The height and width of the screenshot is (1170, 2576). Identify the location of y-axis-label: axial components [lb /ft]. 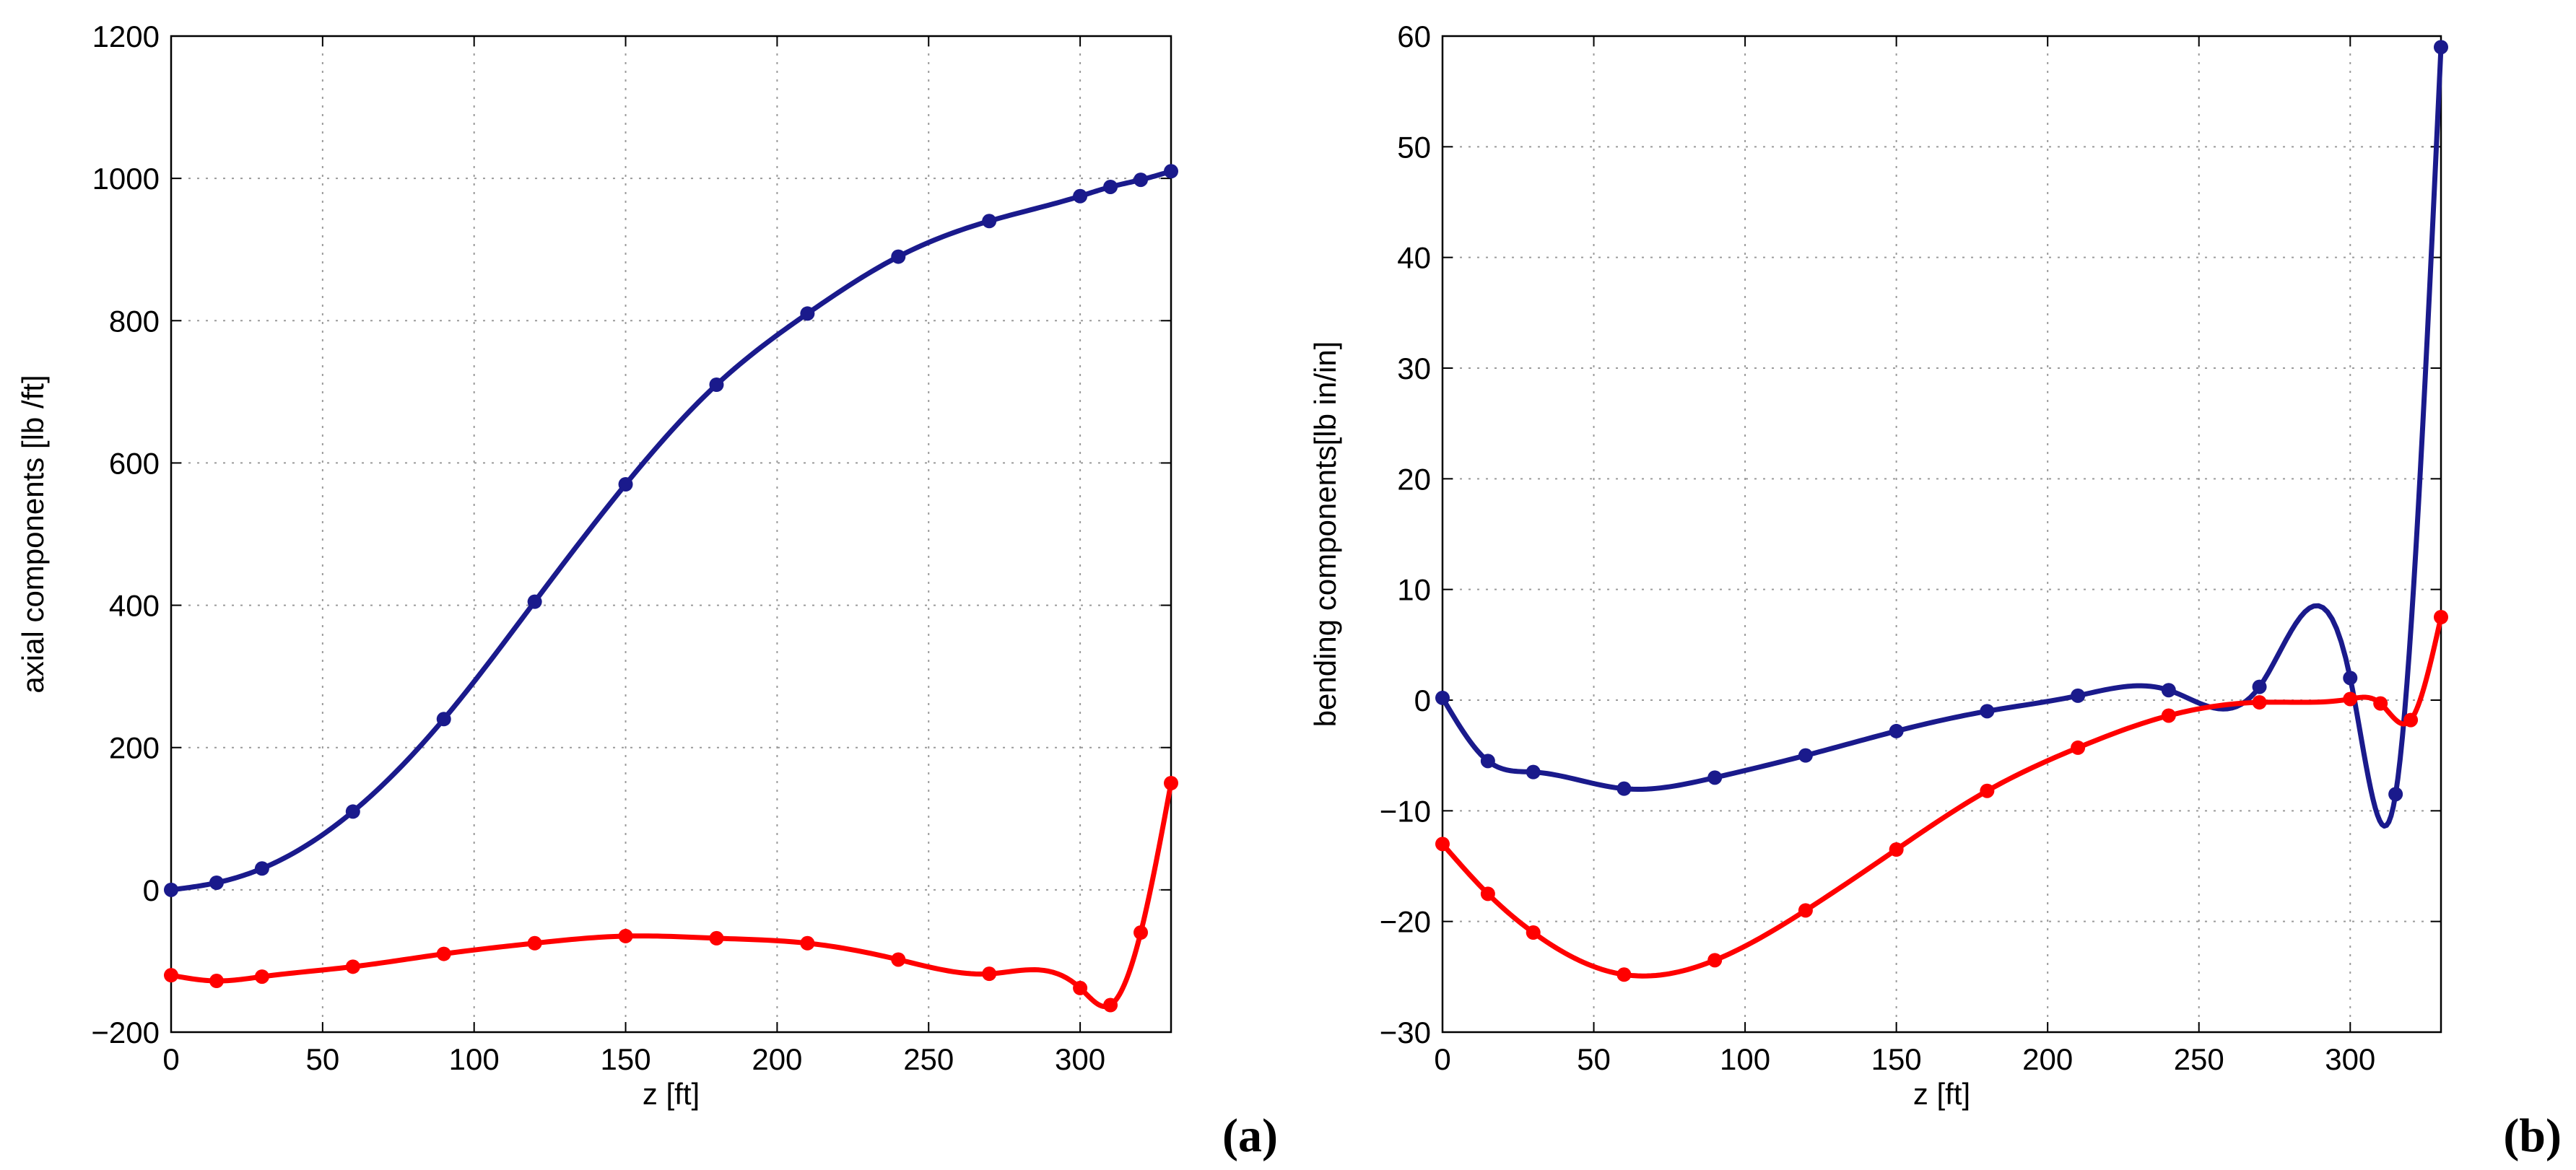
(33, 534).